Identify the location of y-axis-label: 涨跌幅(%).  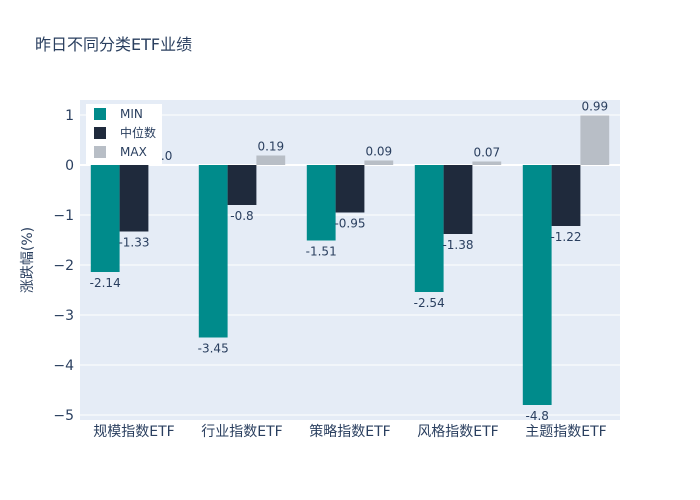
(28, 260).